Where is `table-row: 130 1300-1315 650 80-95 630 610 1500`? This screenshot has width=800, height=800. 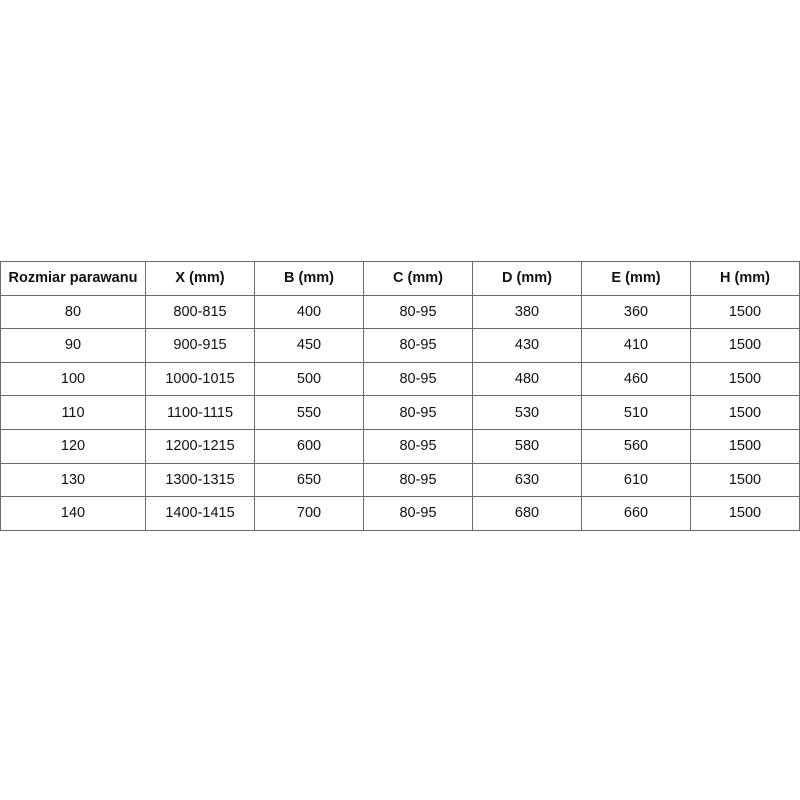 table-row: 130 1300-1315 650 80-95 630 610 1500 is located at coordinates (400, 480).